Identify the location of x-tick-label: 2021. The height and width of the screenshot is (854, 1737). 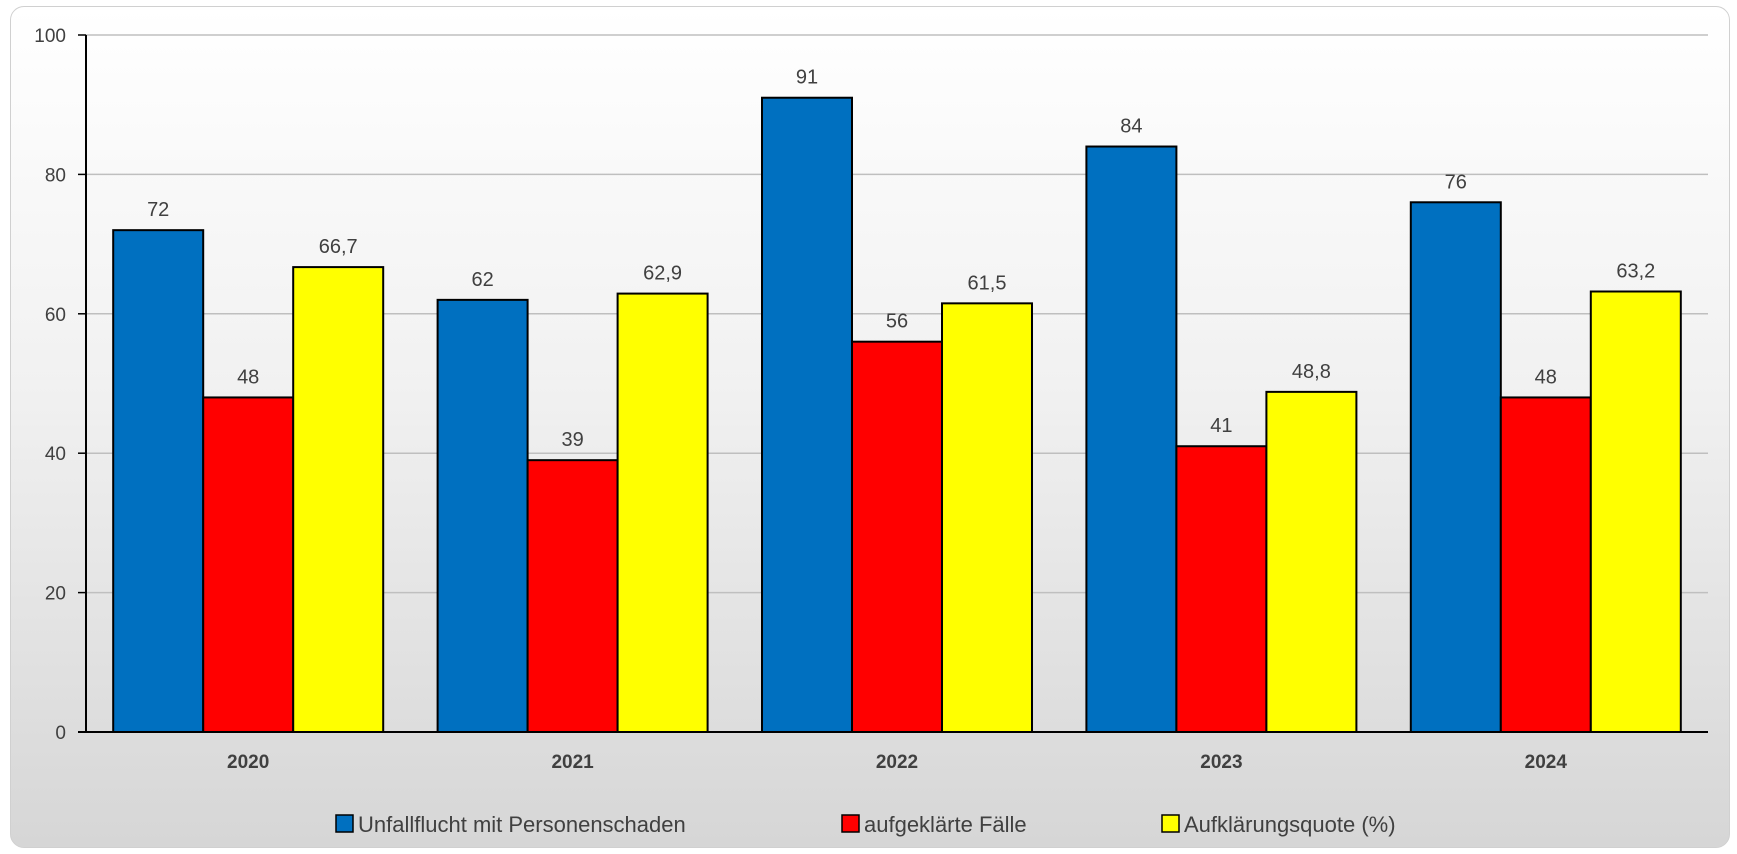
(572, 762).